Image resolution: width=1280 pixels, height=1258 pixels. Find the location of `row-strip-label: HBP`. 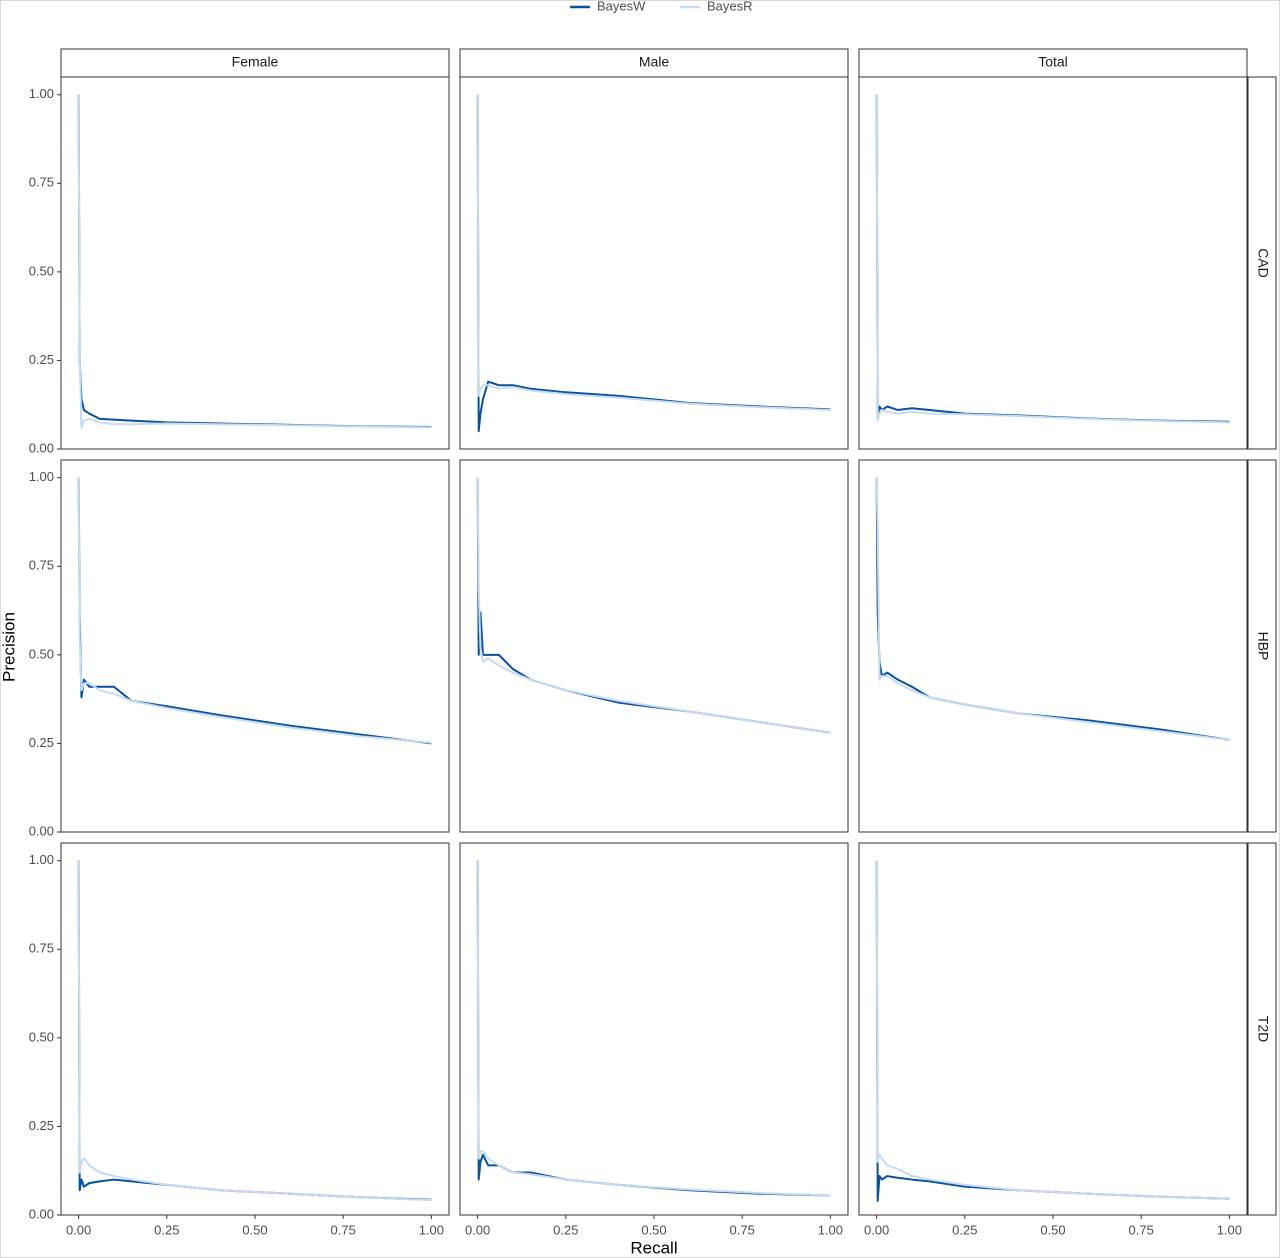

row-strip-label: HBP is located at coordinates (1263, 646).